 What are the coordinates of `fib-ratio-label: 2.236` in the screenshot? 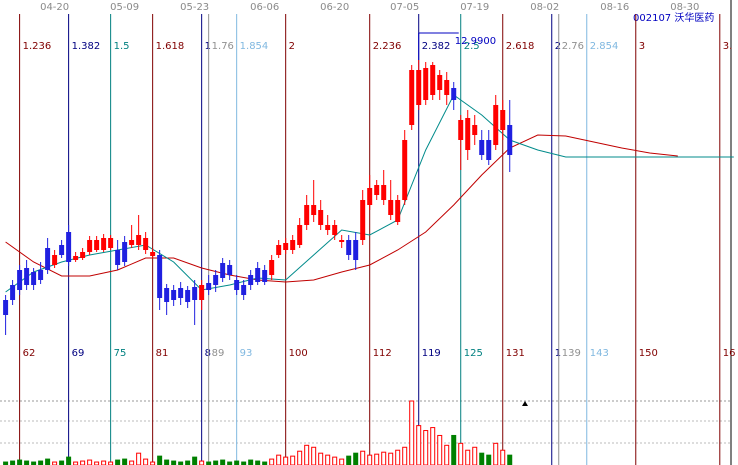 It's located at (387, 46).